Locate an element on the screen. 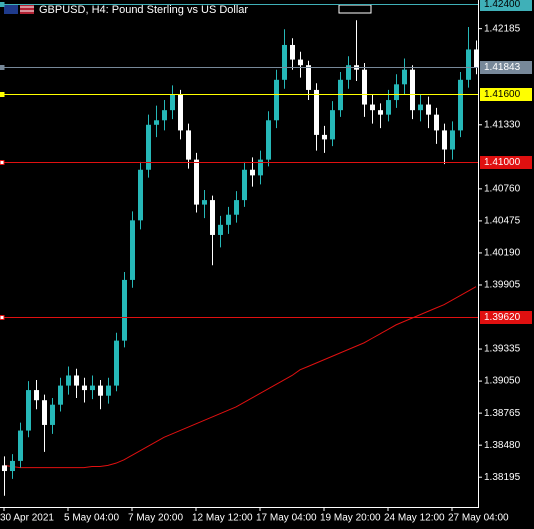  y-tick-label: 1.40760 is located at coordinates (502, 189).